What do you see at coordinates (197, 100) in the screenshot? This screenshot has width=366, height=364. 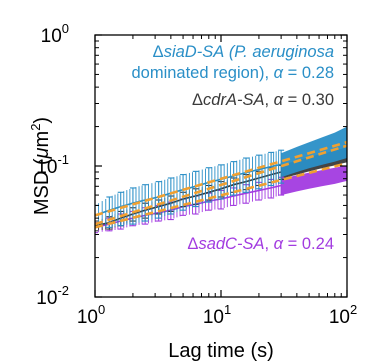 I see `annotation-cdra-delta: Δ` at bounding box center [197, 100].